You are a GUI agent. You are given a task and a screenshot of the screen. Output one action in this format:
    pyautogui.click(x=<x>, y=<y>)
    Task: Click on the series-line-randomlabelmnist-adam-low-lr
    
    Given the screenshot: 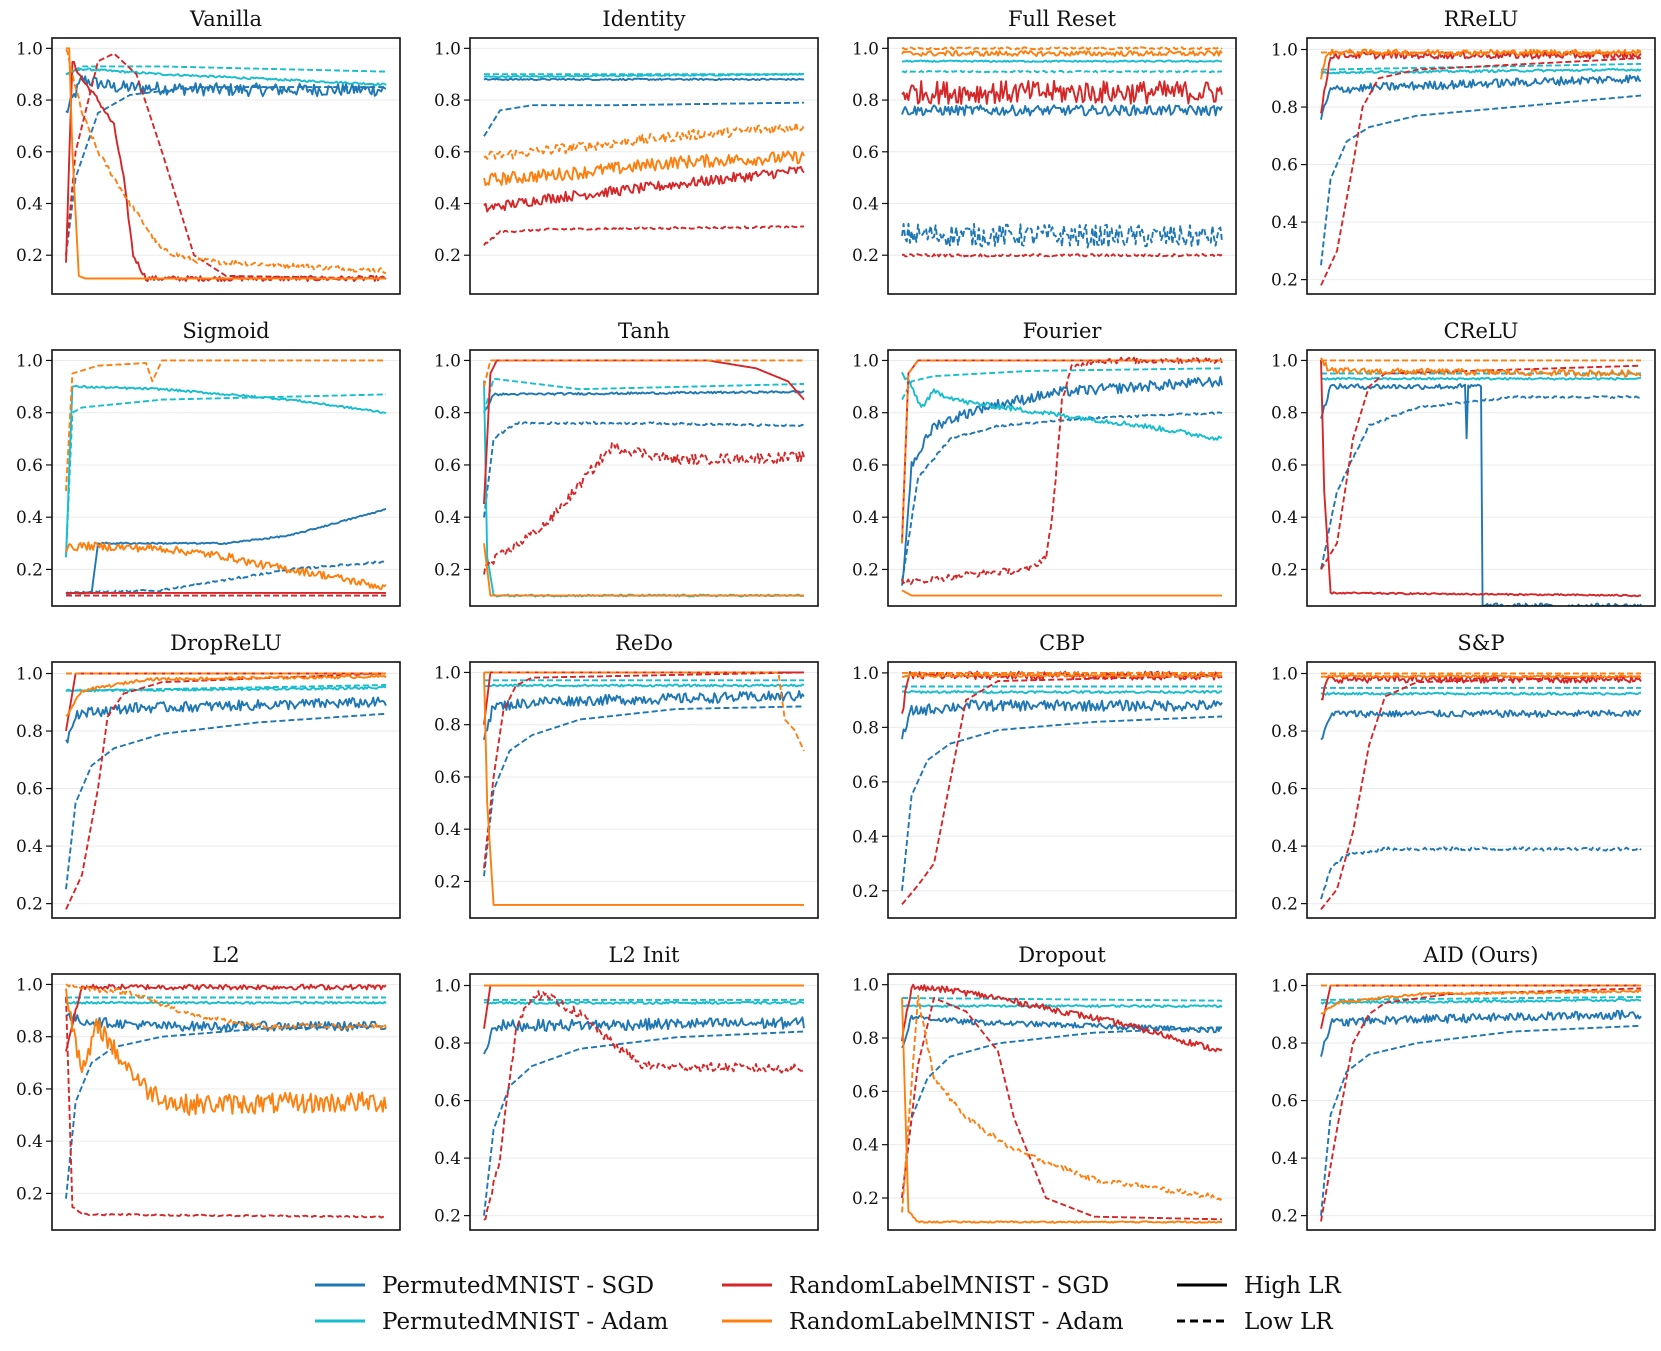 What is the action you would take?
    pyautogui.click(x=226, y=161)
    